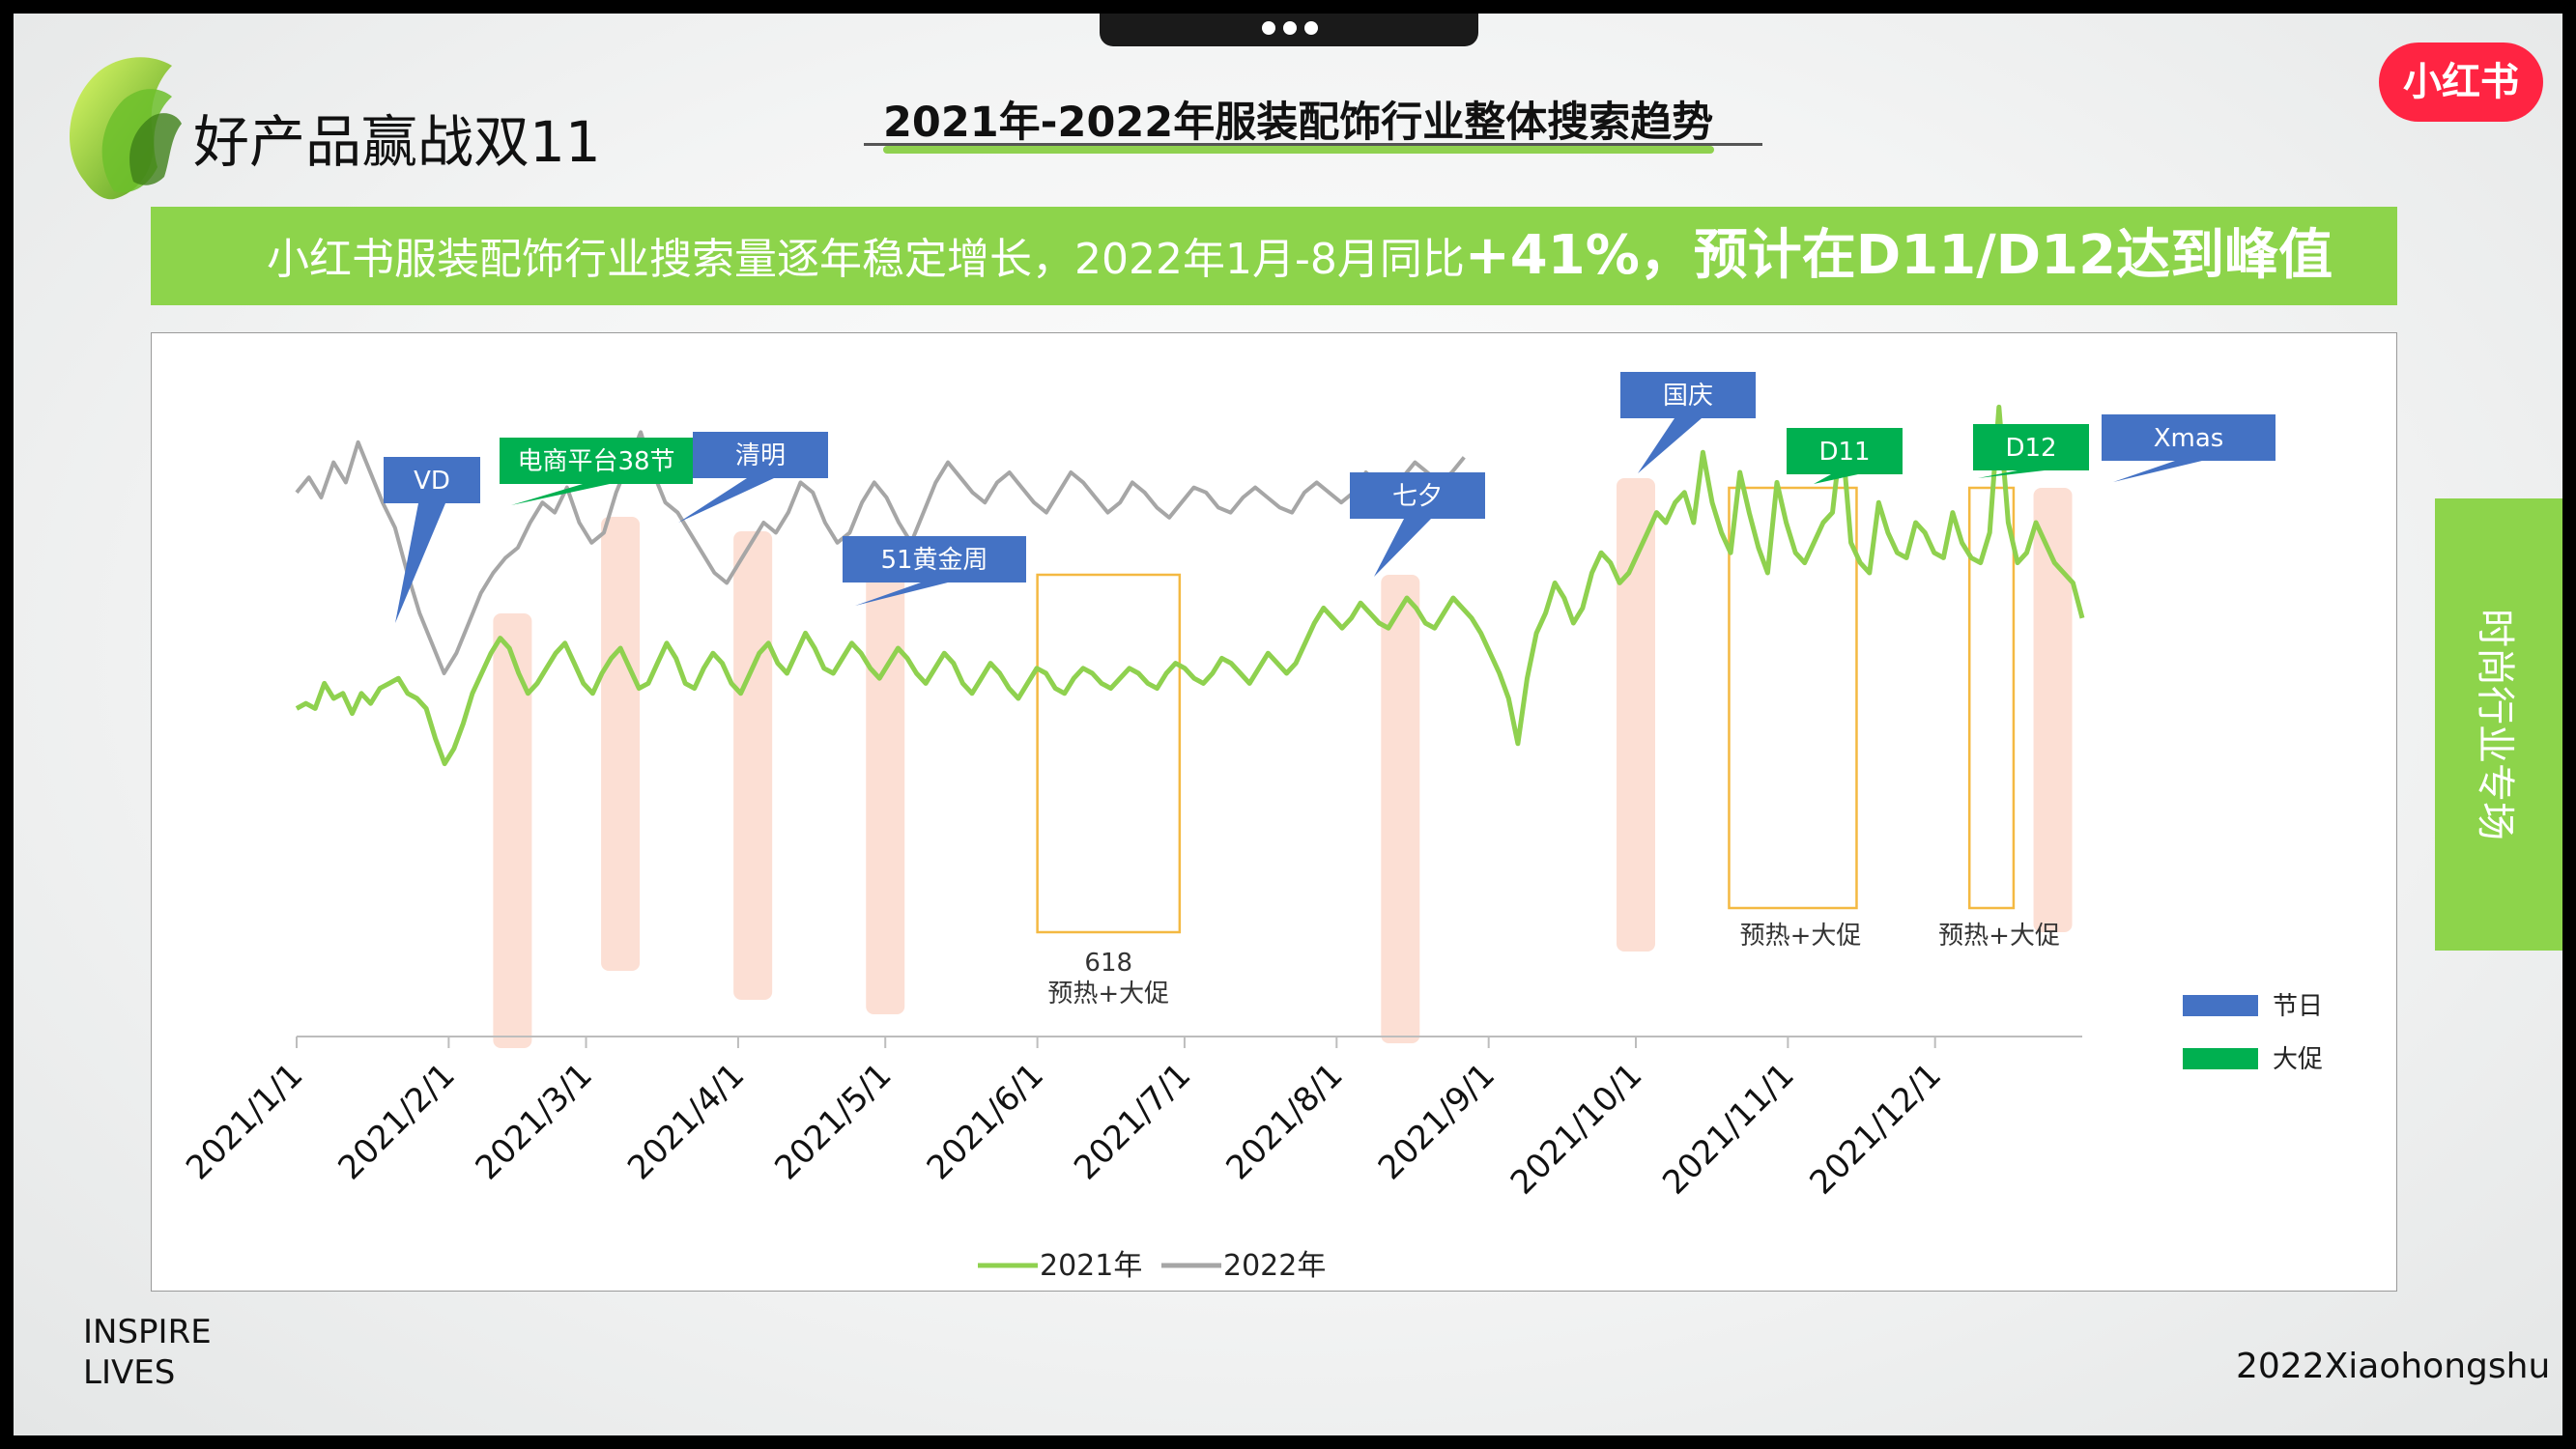 Image resolution: width=2576 pixels, height=1449 pixels. I want to click on x-tick-label: 2021/11/1, so click(1729, 1129).